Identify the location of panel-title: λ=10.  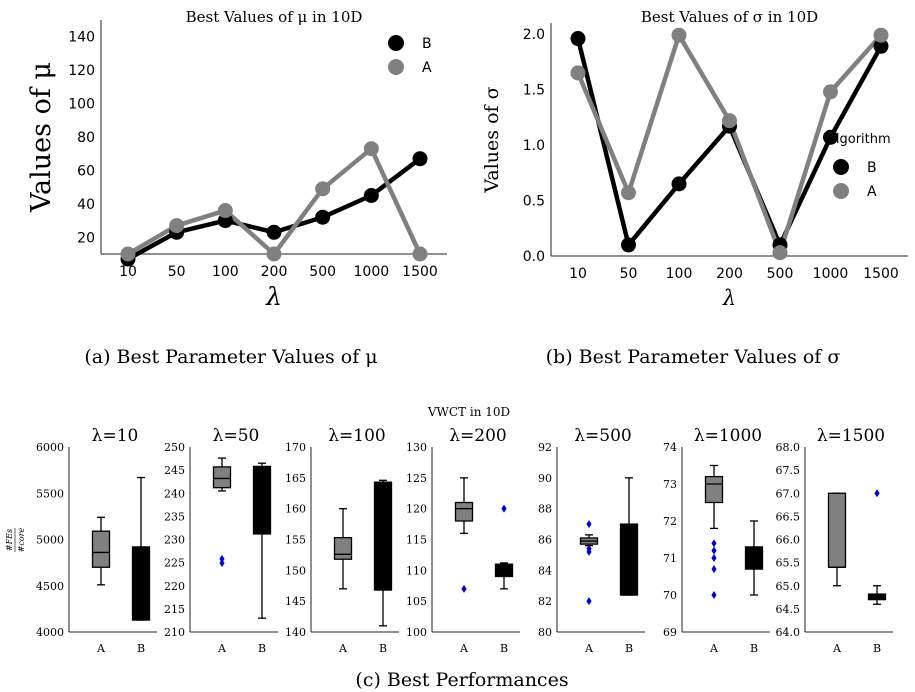
(115, 436).